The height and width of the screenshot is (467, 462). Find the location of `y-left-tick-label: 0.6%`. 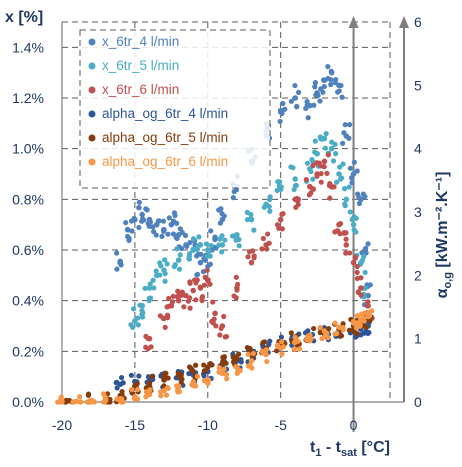

y-left-tick-label: 0.6% is located at coordinates (28, 250).